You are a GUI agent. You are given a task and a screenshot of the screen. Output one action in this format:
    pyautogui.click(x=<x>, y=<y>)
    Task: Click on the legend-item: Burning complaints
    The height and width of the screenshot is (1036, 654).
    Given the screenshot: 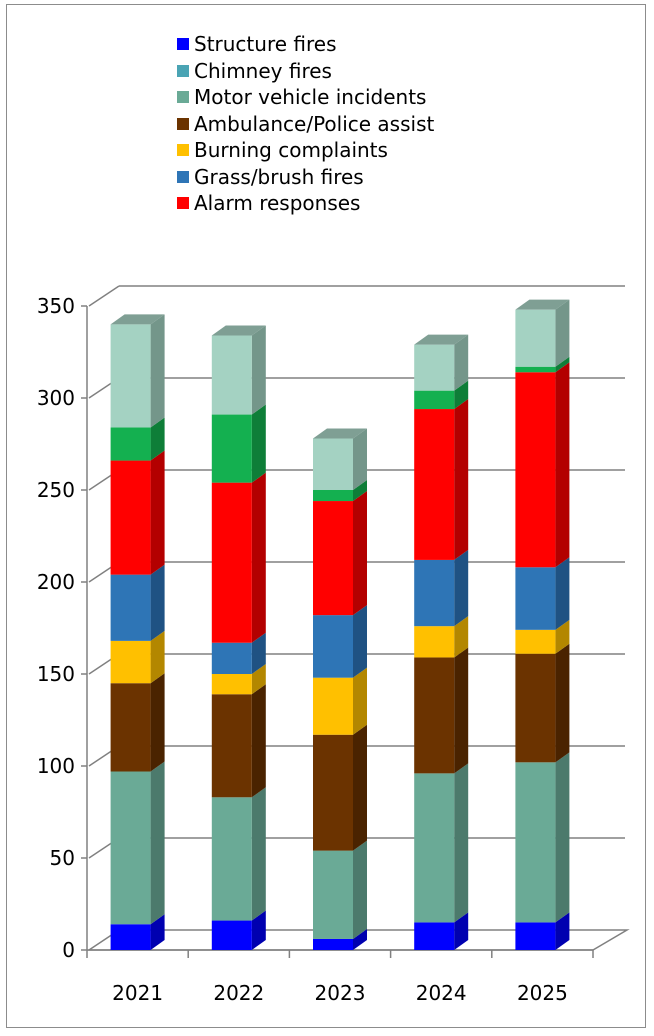 What is the action you would take?
    pyautogui.click(x=305, y=150)
    